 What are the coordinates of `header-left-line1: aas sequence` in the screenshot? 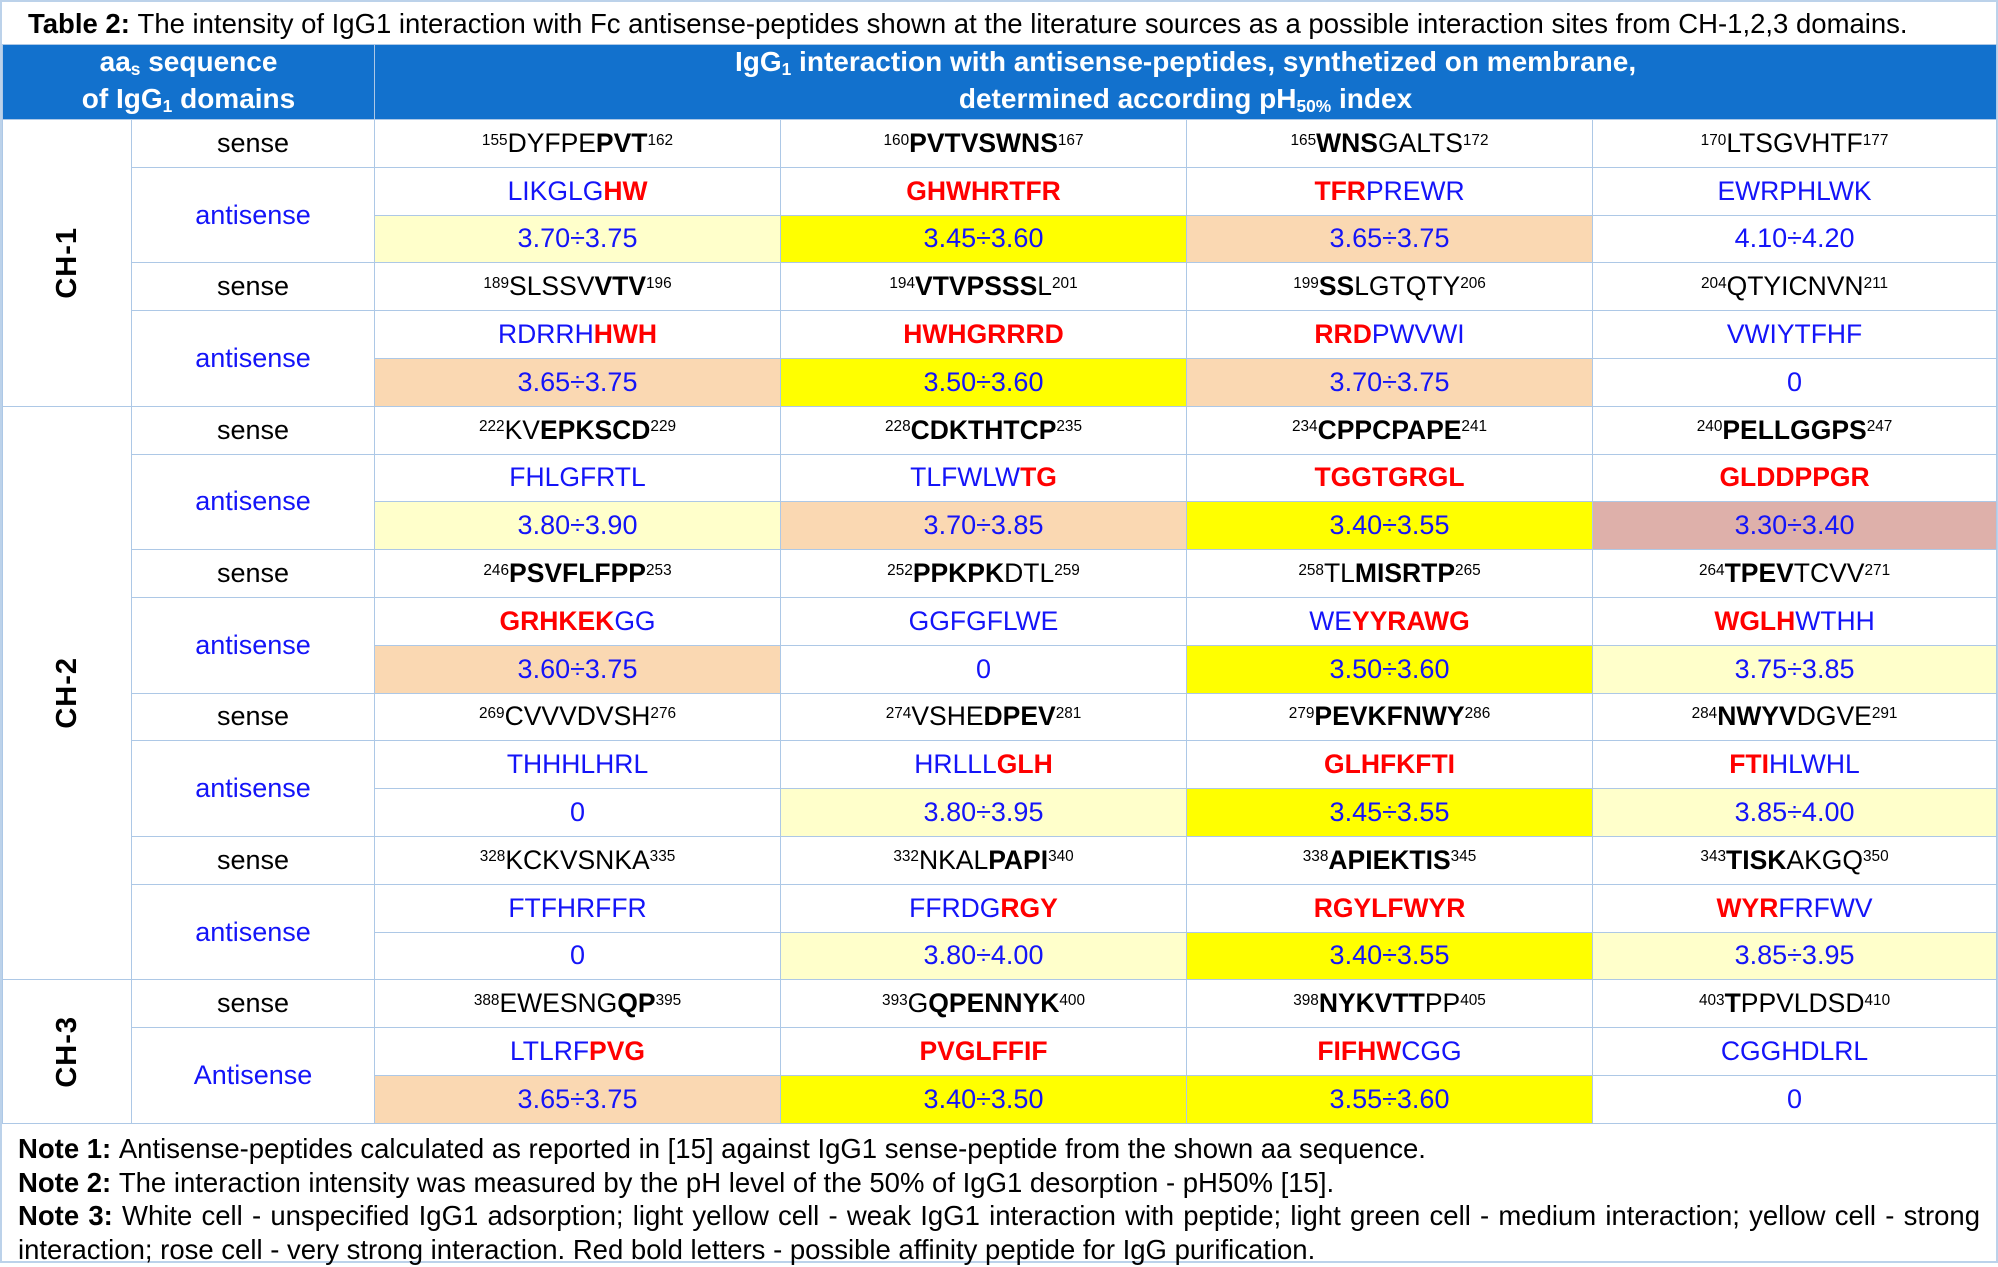 It's located at (188, 62).